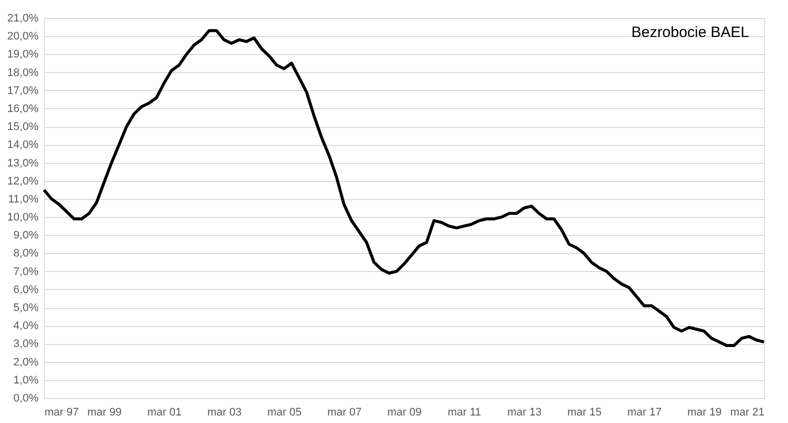 The width and height of the screenshot is (788, 423). I want to click on y-tick-label: 5,0%, so click(26, 308).